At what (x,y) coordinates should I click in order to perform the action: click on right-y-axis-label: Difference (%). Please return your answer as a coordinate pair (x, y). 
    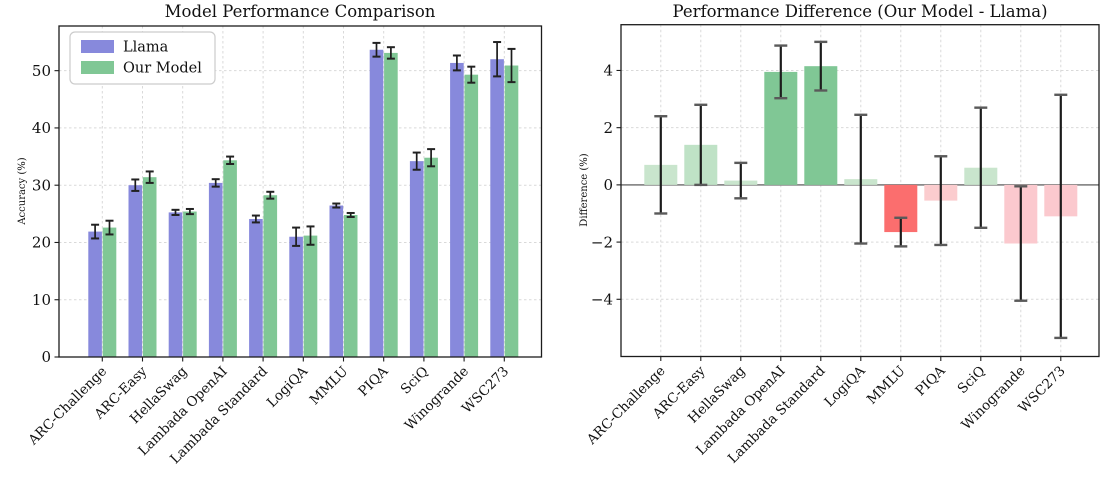
    Looking at the image, I should click on (584, 189).